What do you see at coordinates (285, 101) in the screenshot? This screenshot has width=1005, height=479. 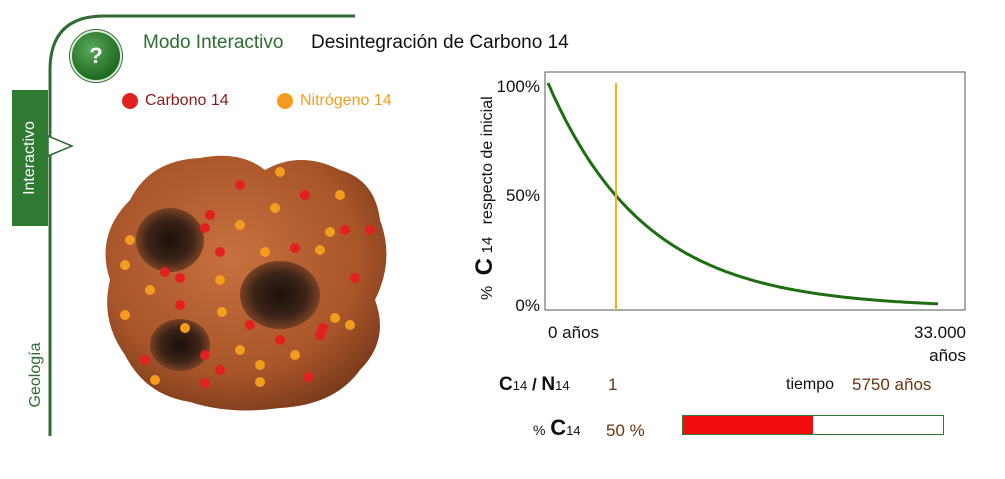 I see `nitrogen-dot-icon` at bounding box center [285, 101].